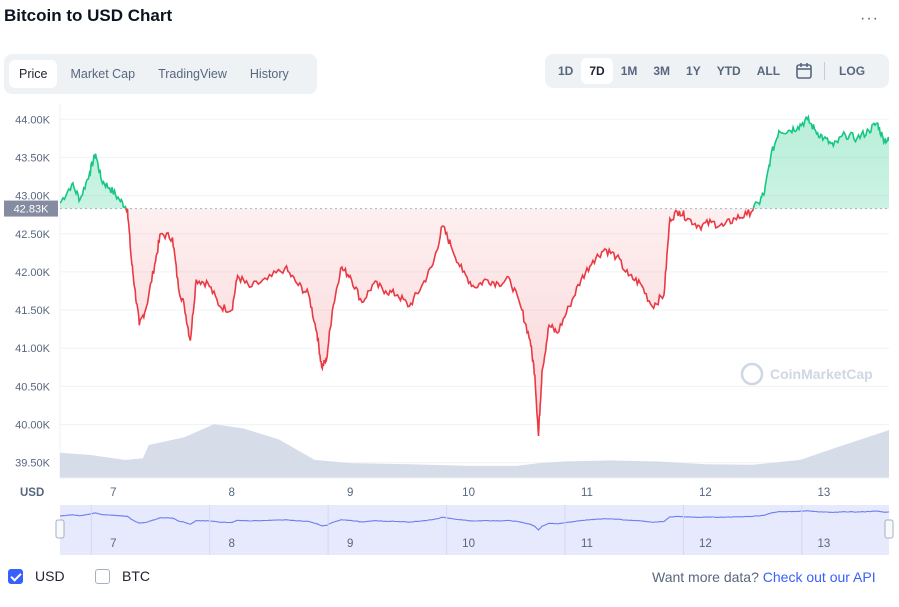 This screenshot has width=899, height=607. I want to click on navigator-line, so click(474, 520).